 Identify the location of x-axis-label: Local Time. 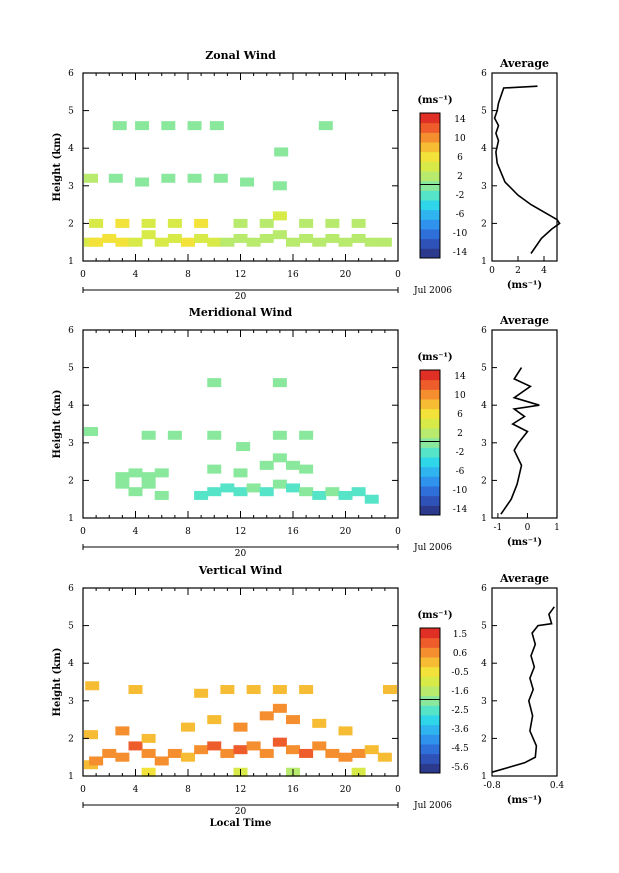
(241, 823).